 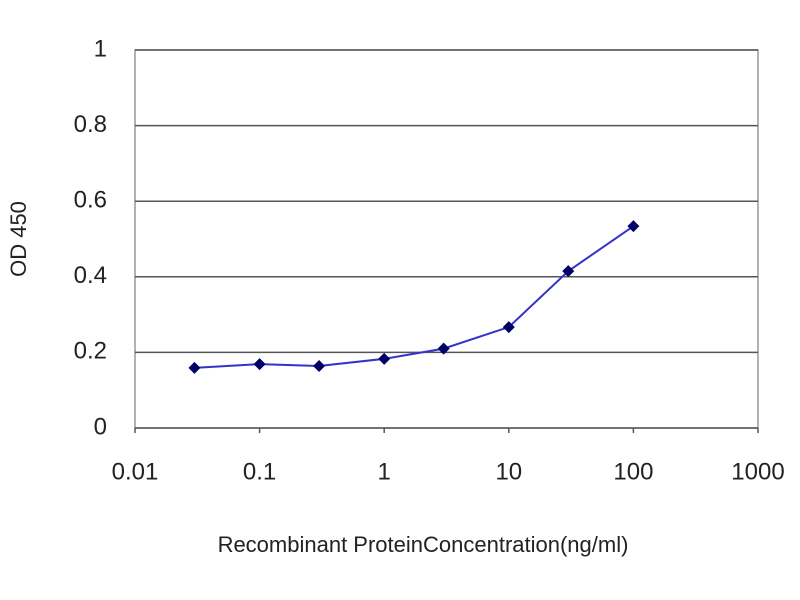 What do you see at coordinates (90, 200) in the screenshot?
I see `y-tick-label: 0.6` at bounding box center [90, 200].